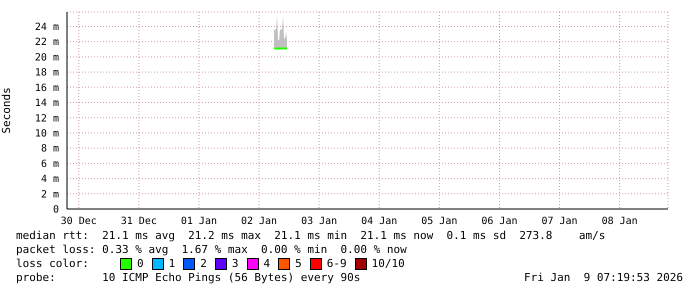 Image resolution: width=697 pixels, height=297 pixels. What do you see at coordinates (499, 222) in the screenshot?
I see `x-tick-label: 06 Jan` at bounding box center [499, 222].